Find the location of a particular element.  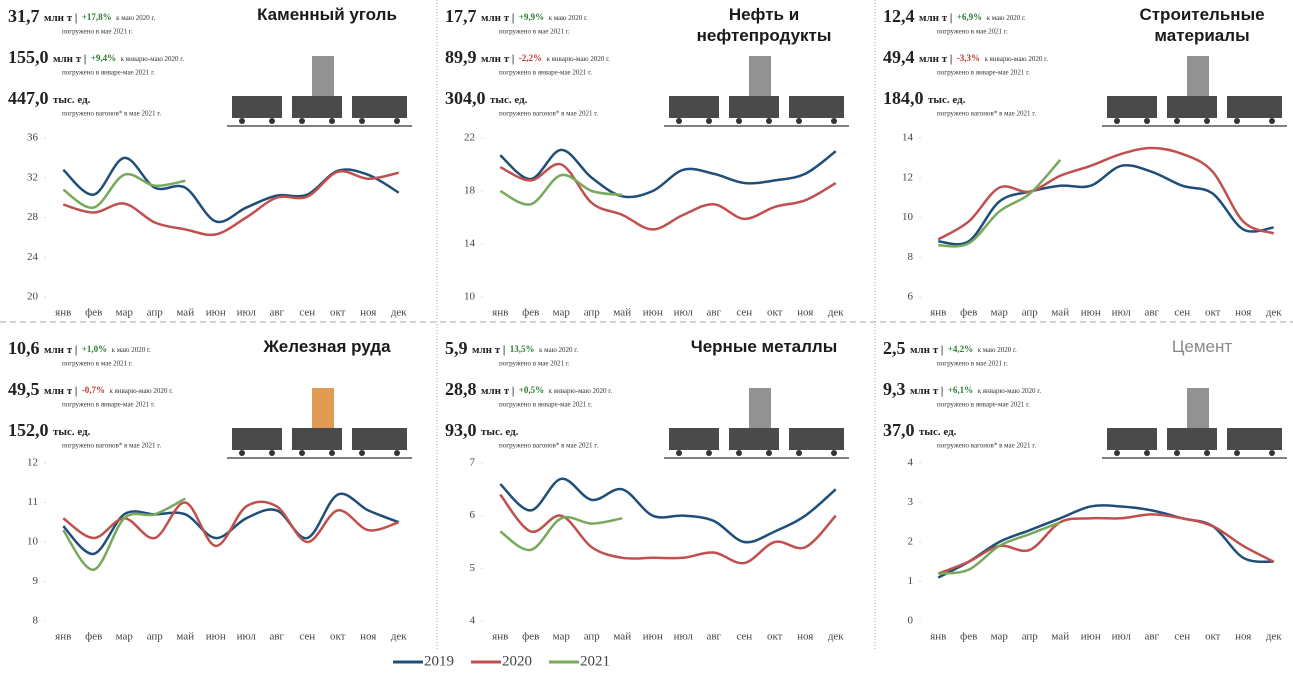

stat-value: 49,4 is located at coordinates (899, 57).